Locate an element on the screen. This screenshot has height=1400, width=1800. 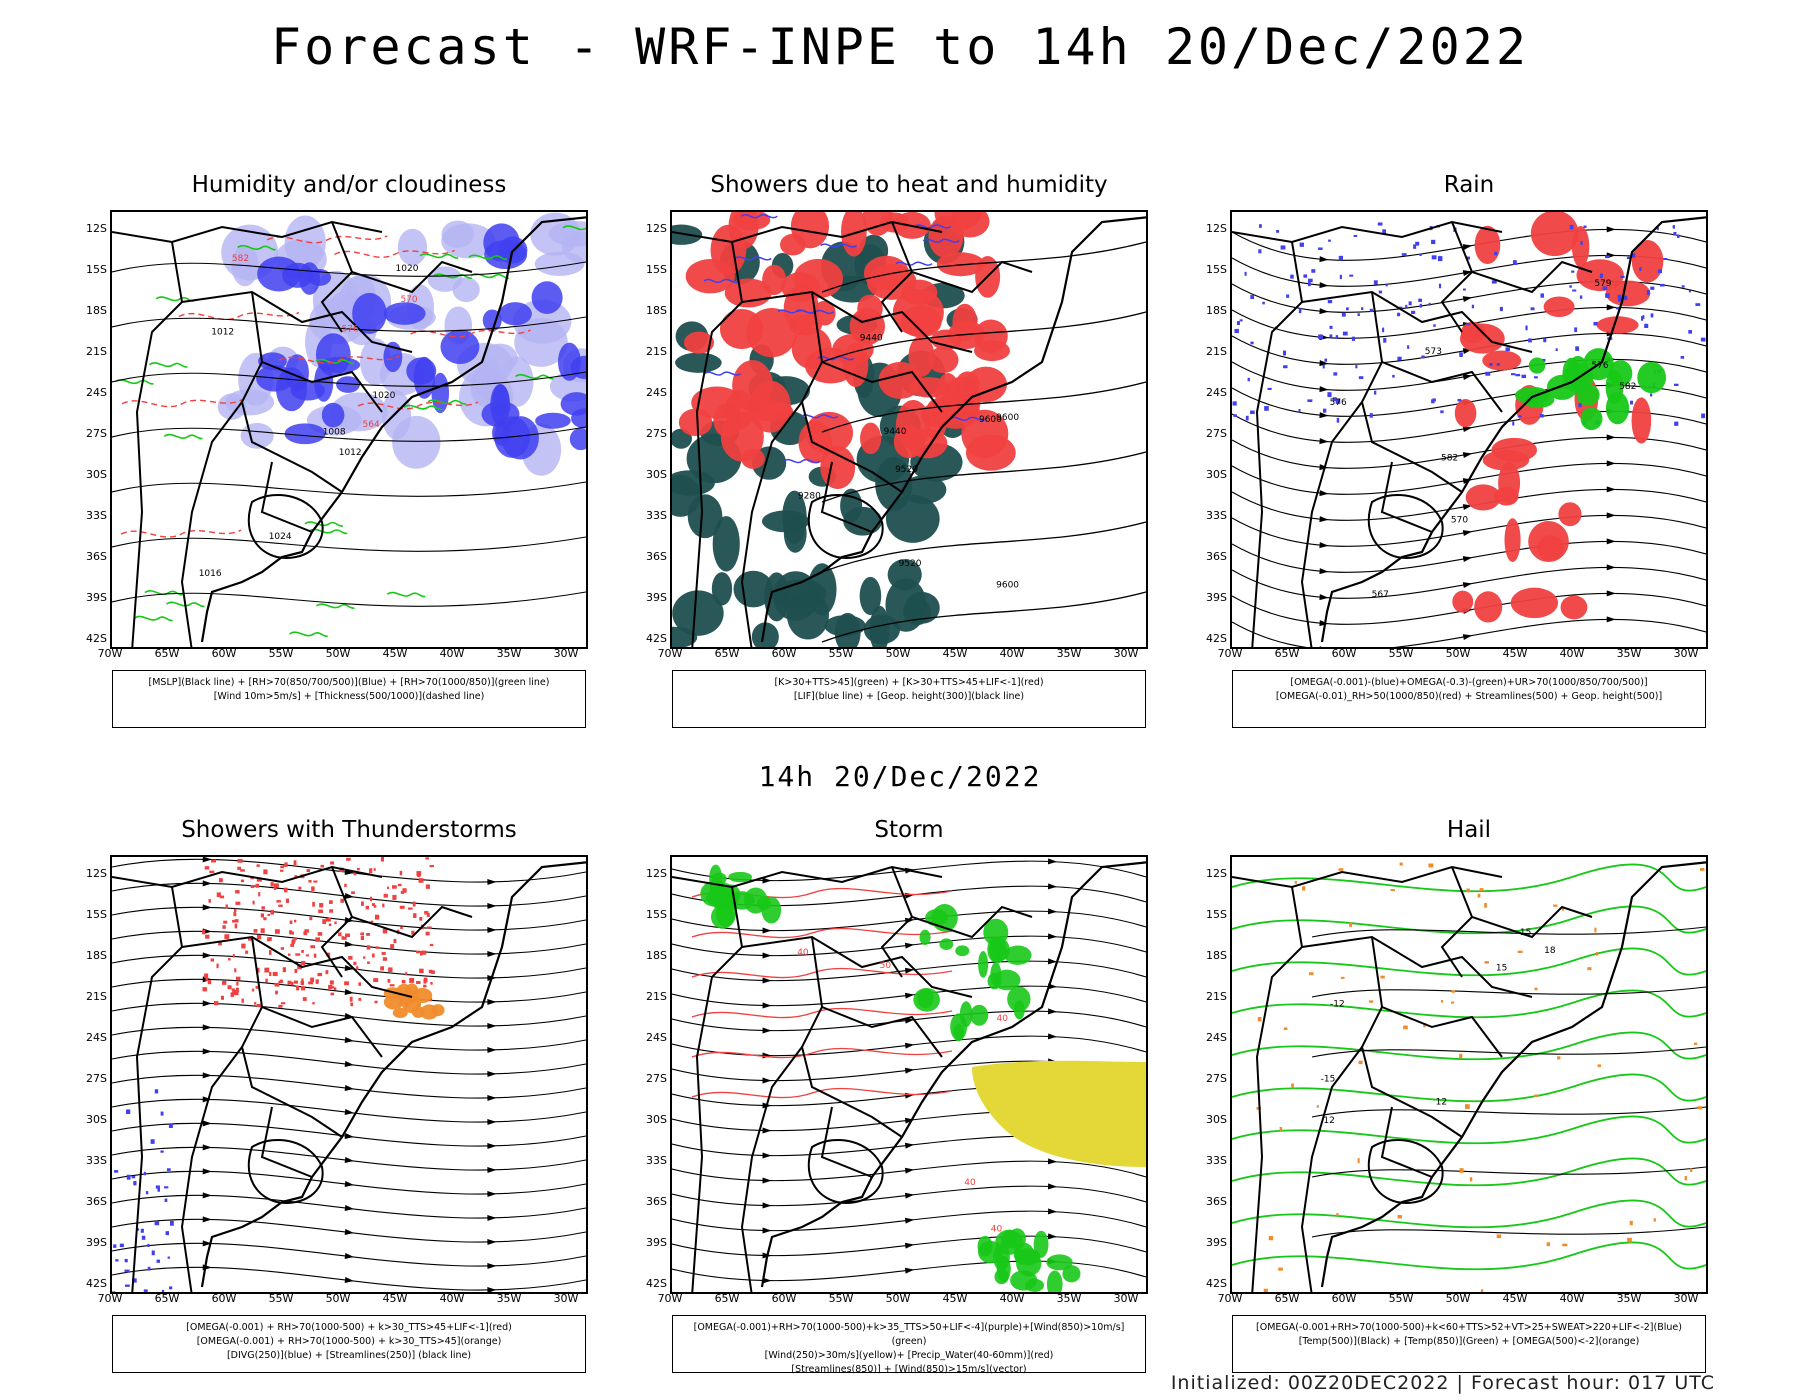
latitude-label: 33S is located at coordinates (1216, 515).